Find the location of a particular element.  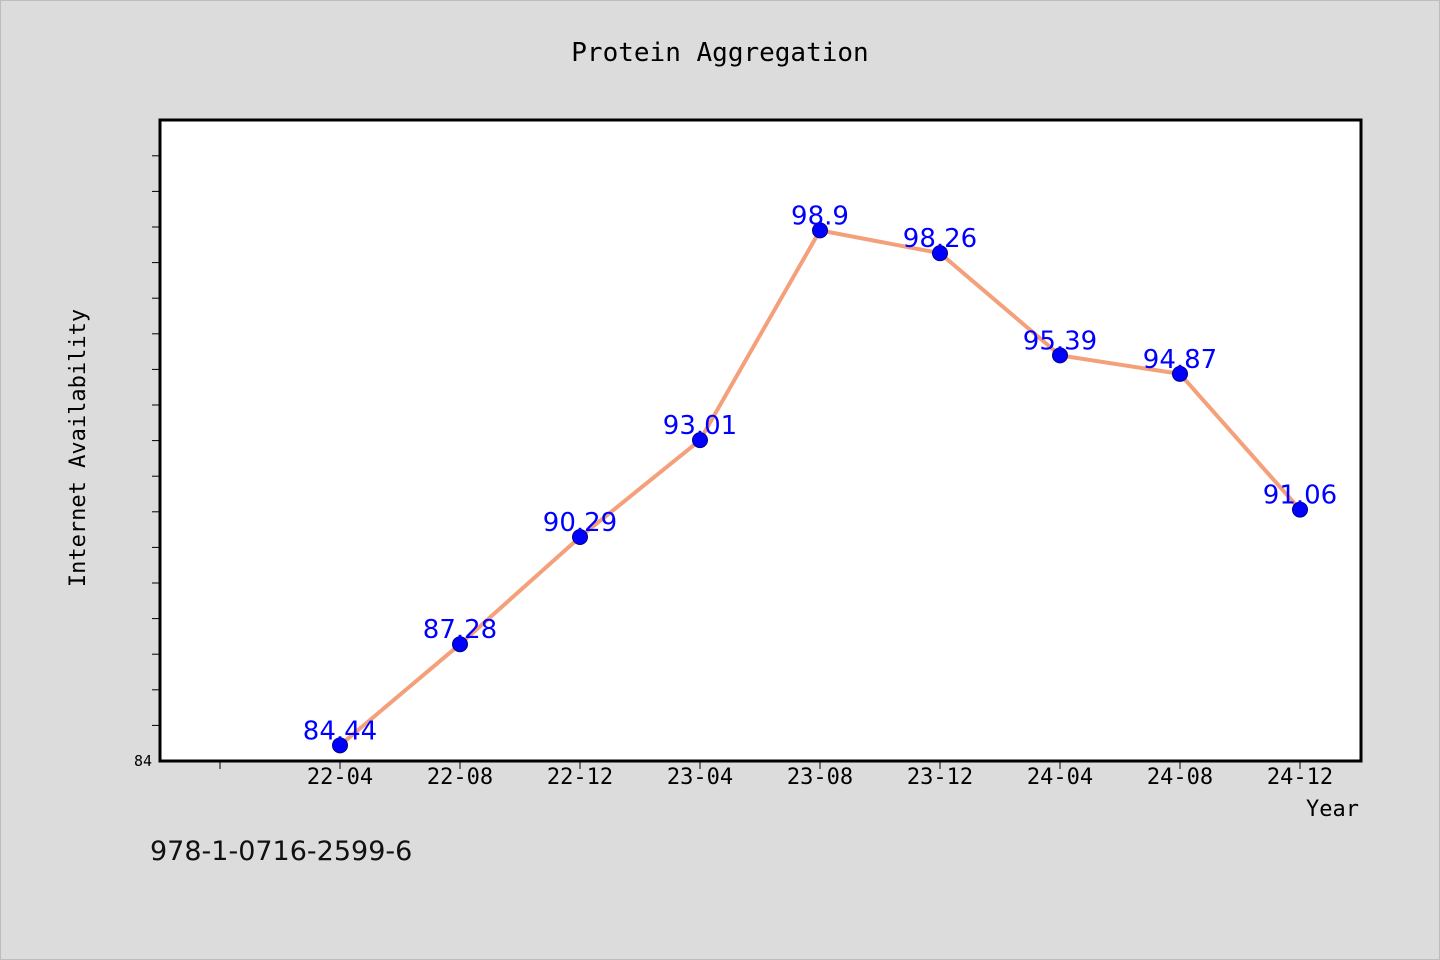

x-tick-label: 22-12 is located at coordinates (580, 777).